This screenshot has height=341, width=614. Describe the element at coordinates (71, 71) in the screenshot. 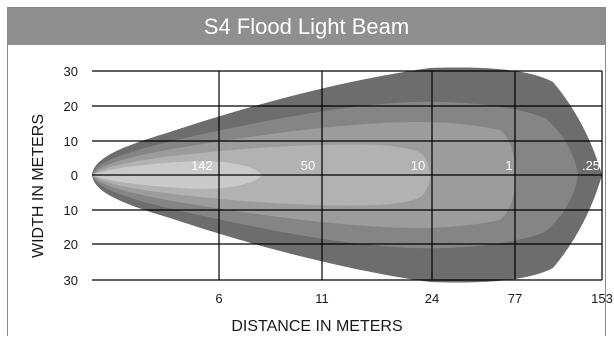

I see `y-tick-label-0: 30` at that location.